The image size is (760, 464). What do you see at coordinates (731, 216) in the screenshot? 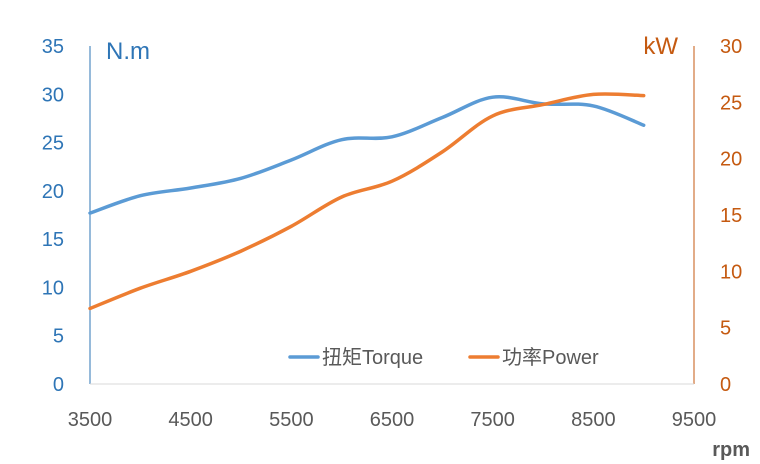
I see `y-right-tick-label: 15` at bounding box center [731, 216].